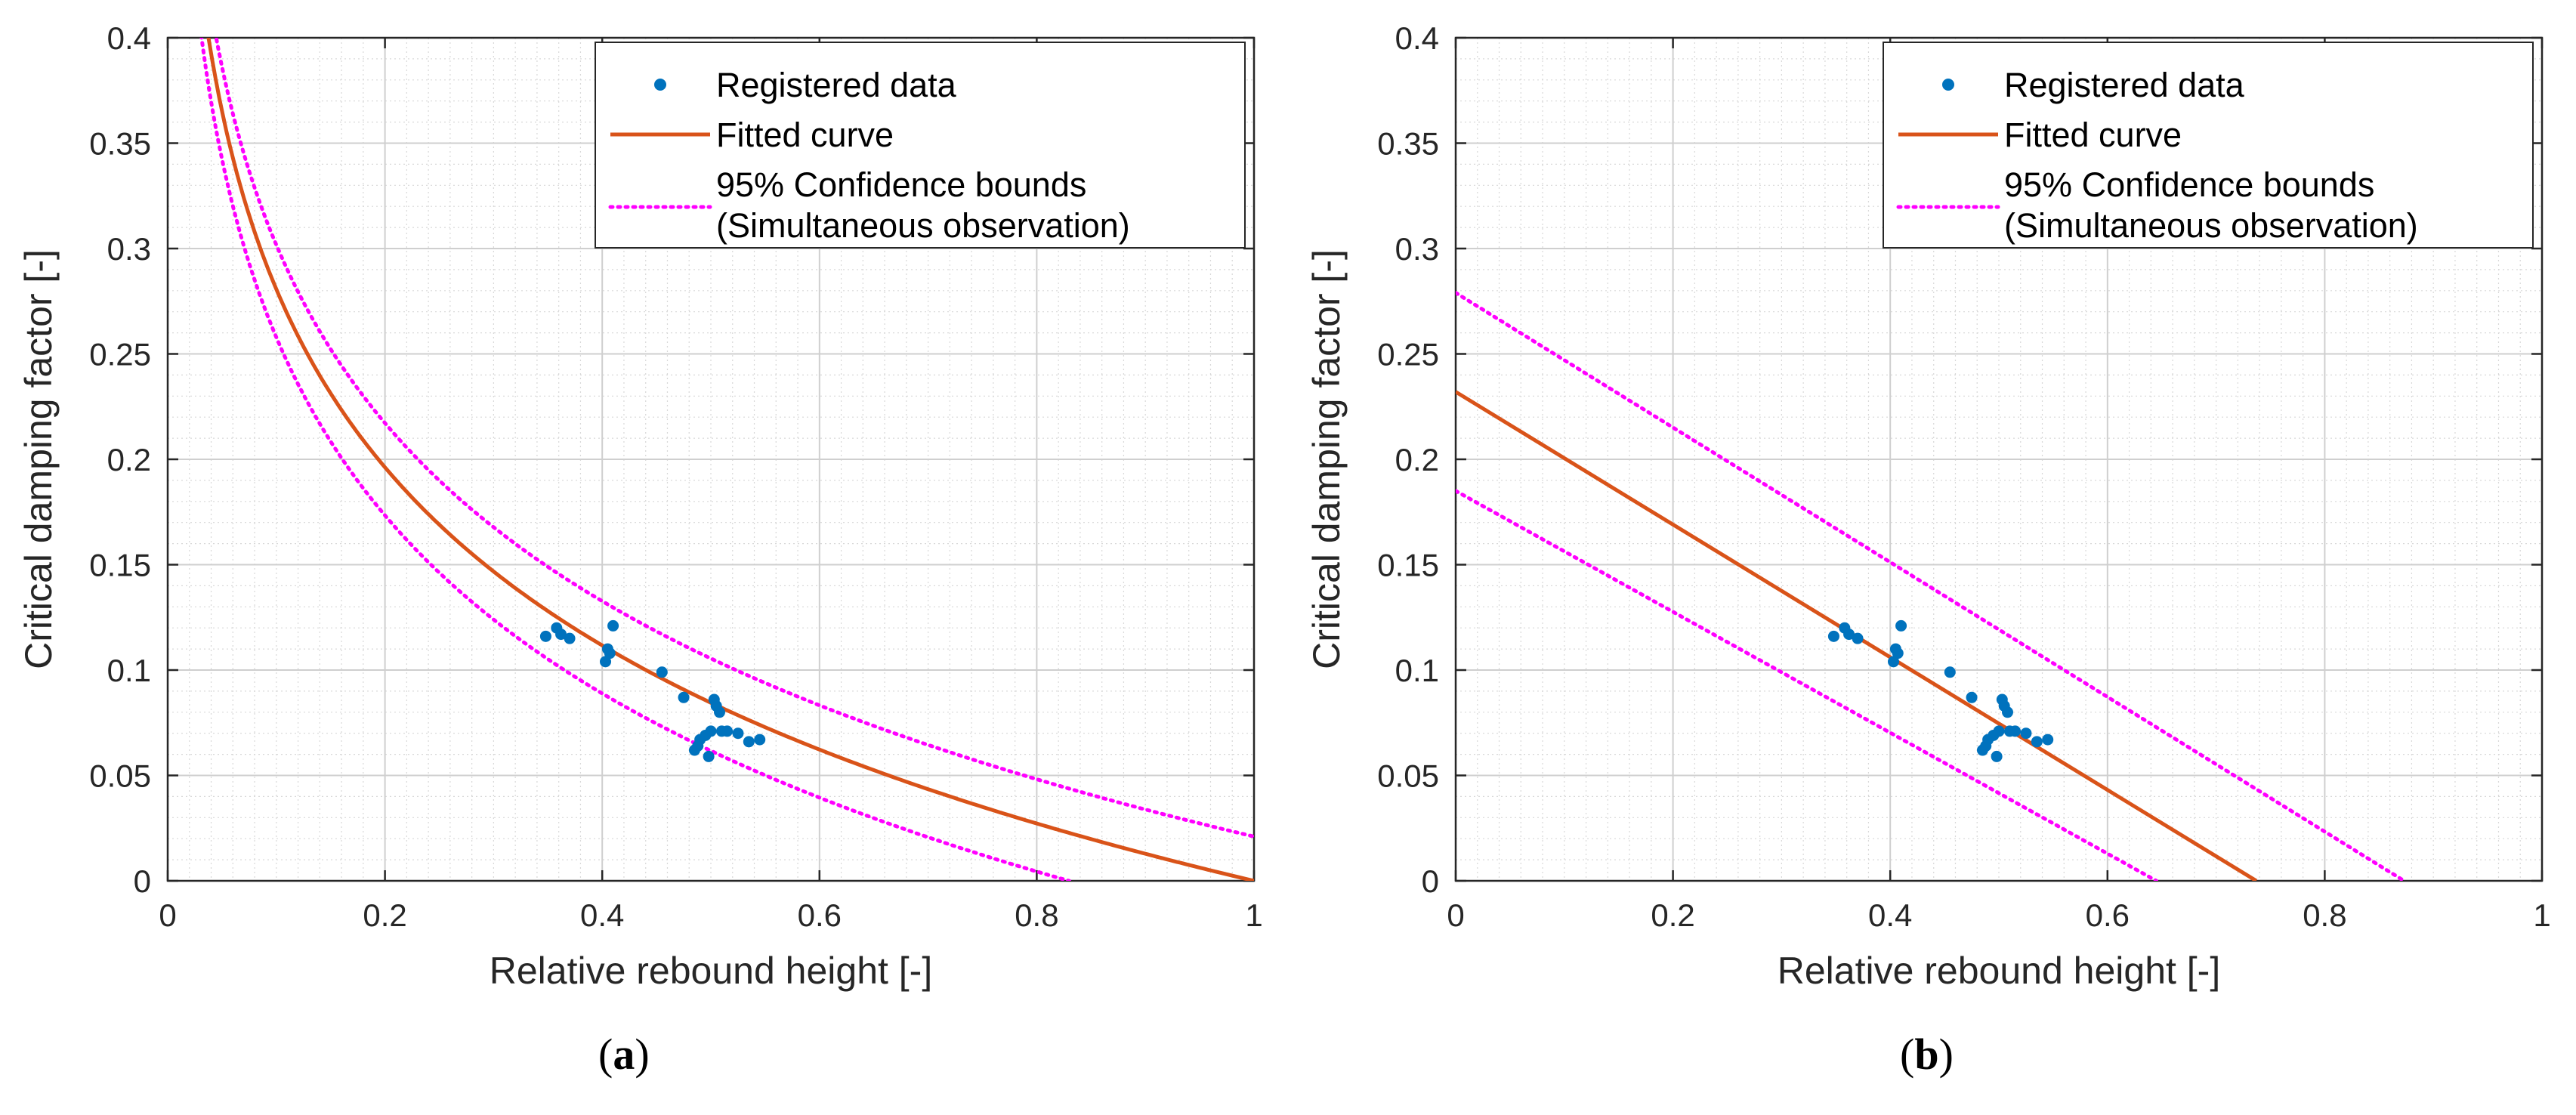  I want to click on panel-caption-b-letter: b, so click(1926, 1054).